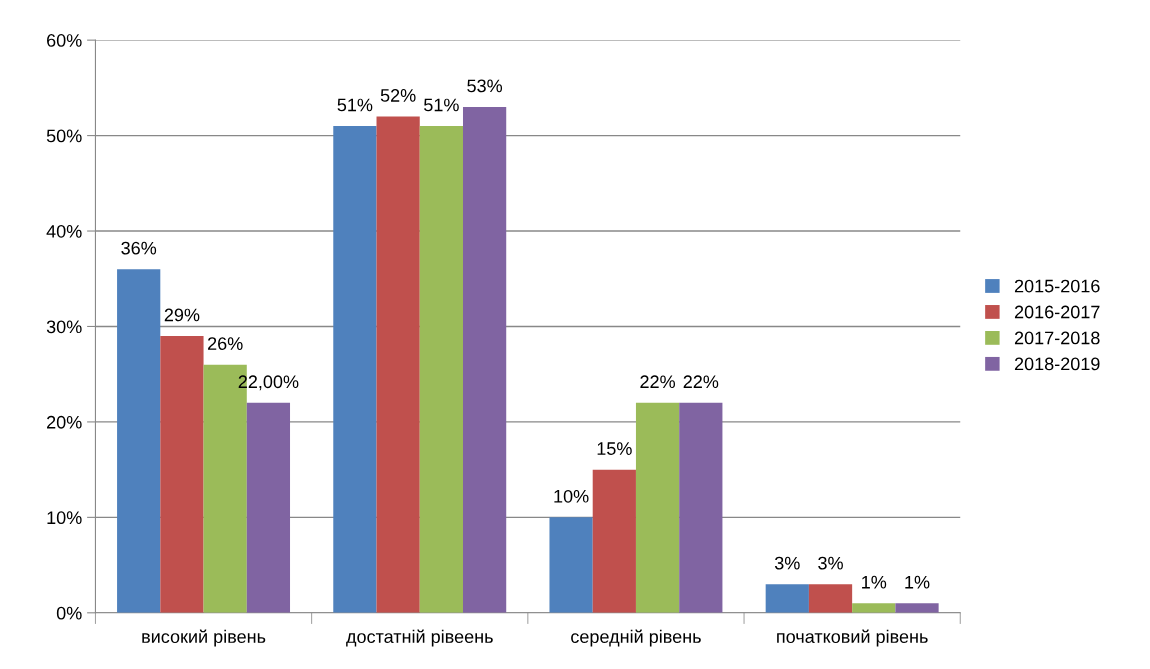 Image resolution: width=1150 pixels, height=669 pixels. What do you see at coordinates (852, 638) in the screenshot?
I see `x-tick-label: початковий рівень` at bounding box center [852, 638].